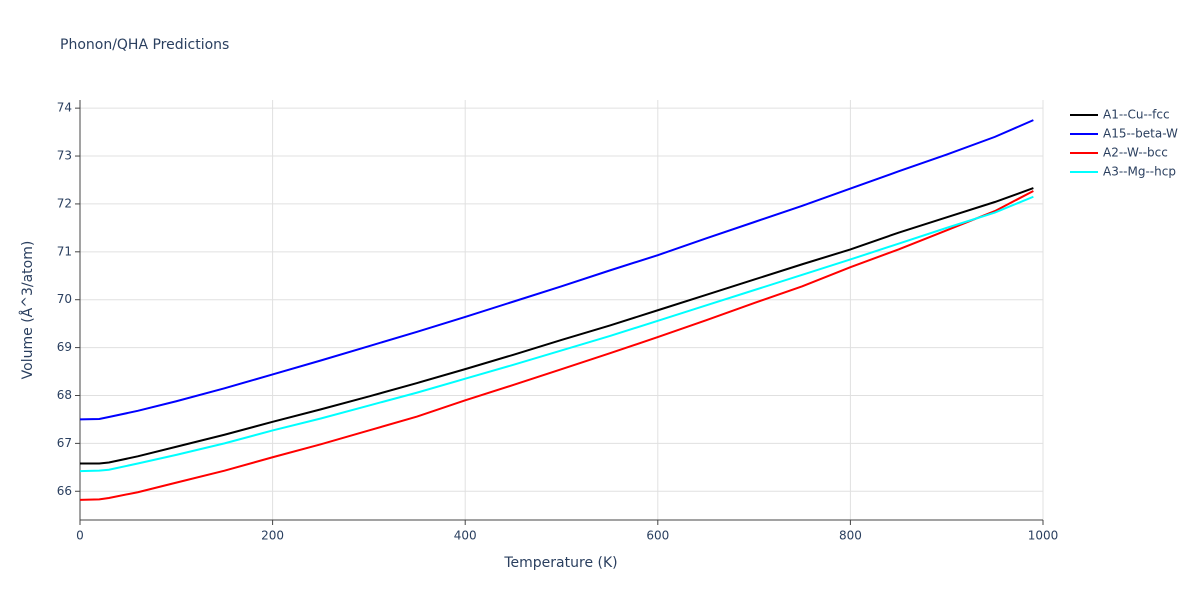  Describe the element at coordinates (465, 536) in the screenshot. I see `x-tick-label: 400` at that location.